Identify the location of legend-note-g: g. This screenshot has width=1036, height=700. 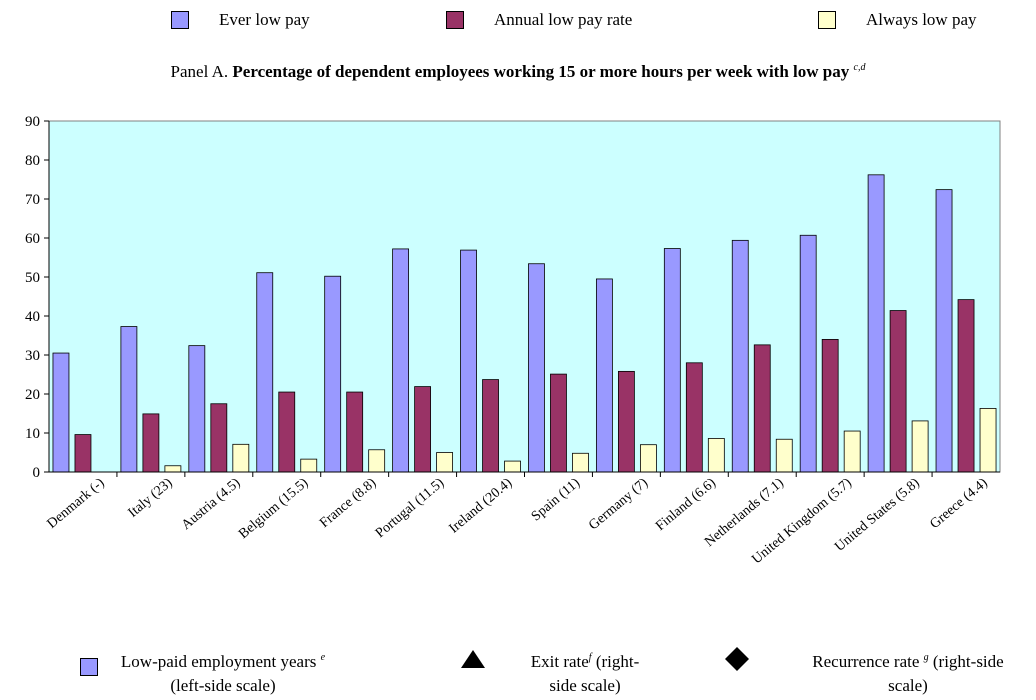
(926, 657).